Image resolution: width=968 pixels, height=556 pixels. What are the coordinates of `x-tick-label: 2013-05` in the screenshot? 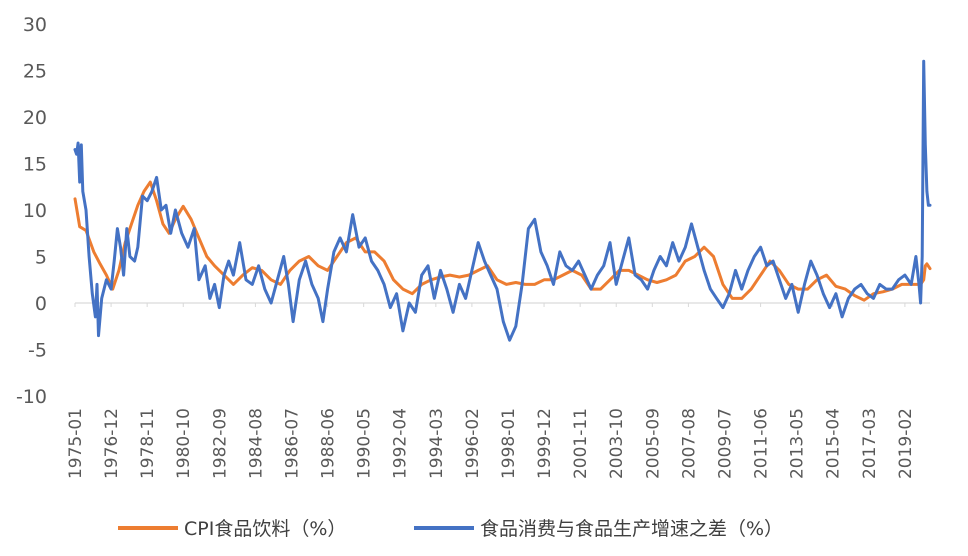 It's located at (798, 443).